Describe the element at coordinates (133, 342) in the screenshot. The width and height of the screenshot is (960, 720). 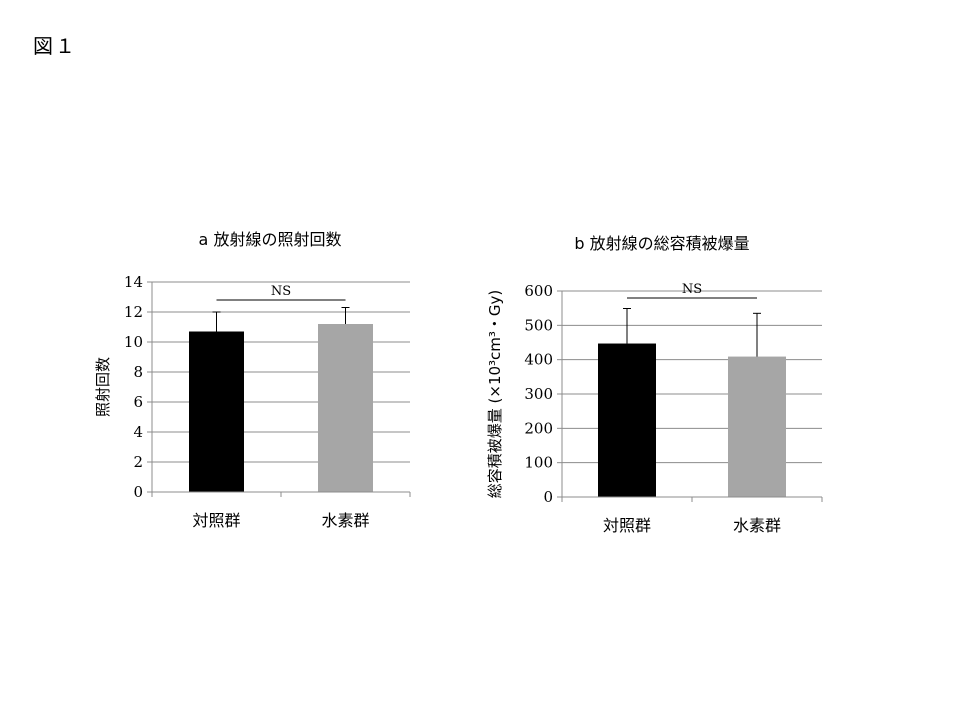
I see `chart-a-y-tick-label: 10` at that location.